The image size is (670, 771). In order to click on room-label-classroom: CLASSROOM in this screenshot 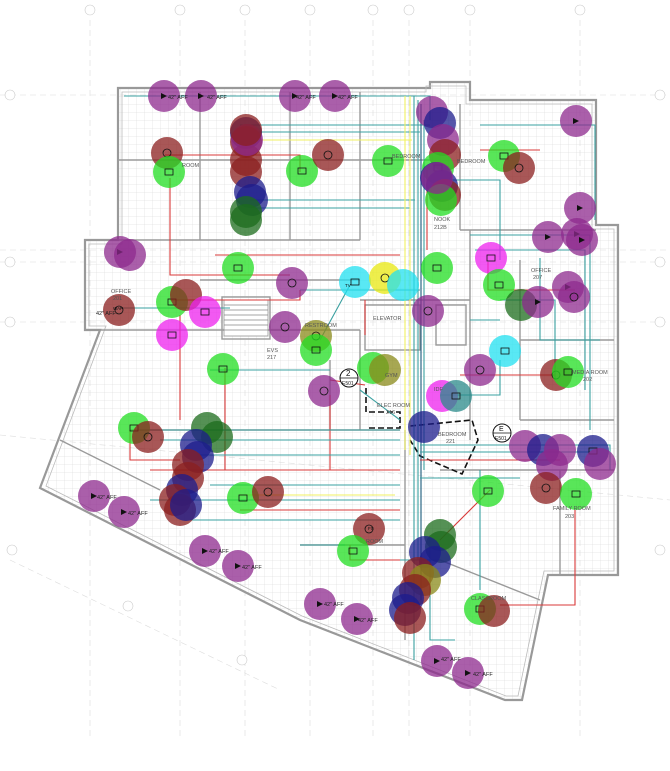, I will do `click(489, 599)`.